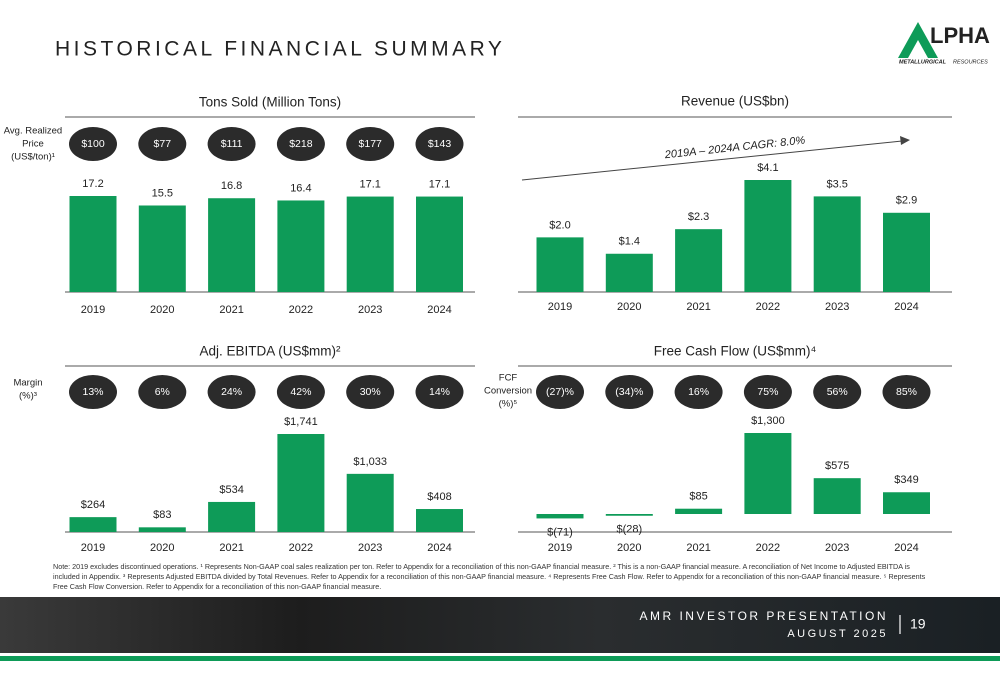 Image resolution: width=1000 pixels, height=685 pixels. Describe the element at coordinates (162, 193) in the screenshot. I see `value-label: 15.5` at that location.